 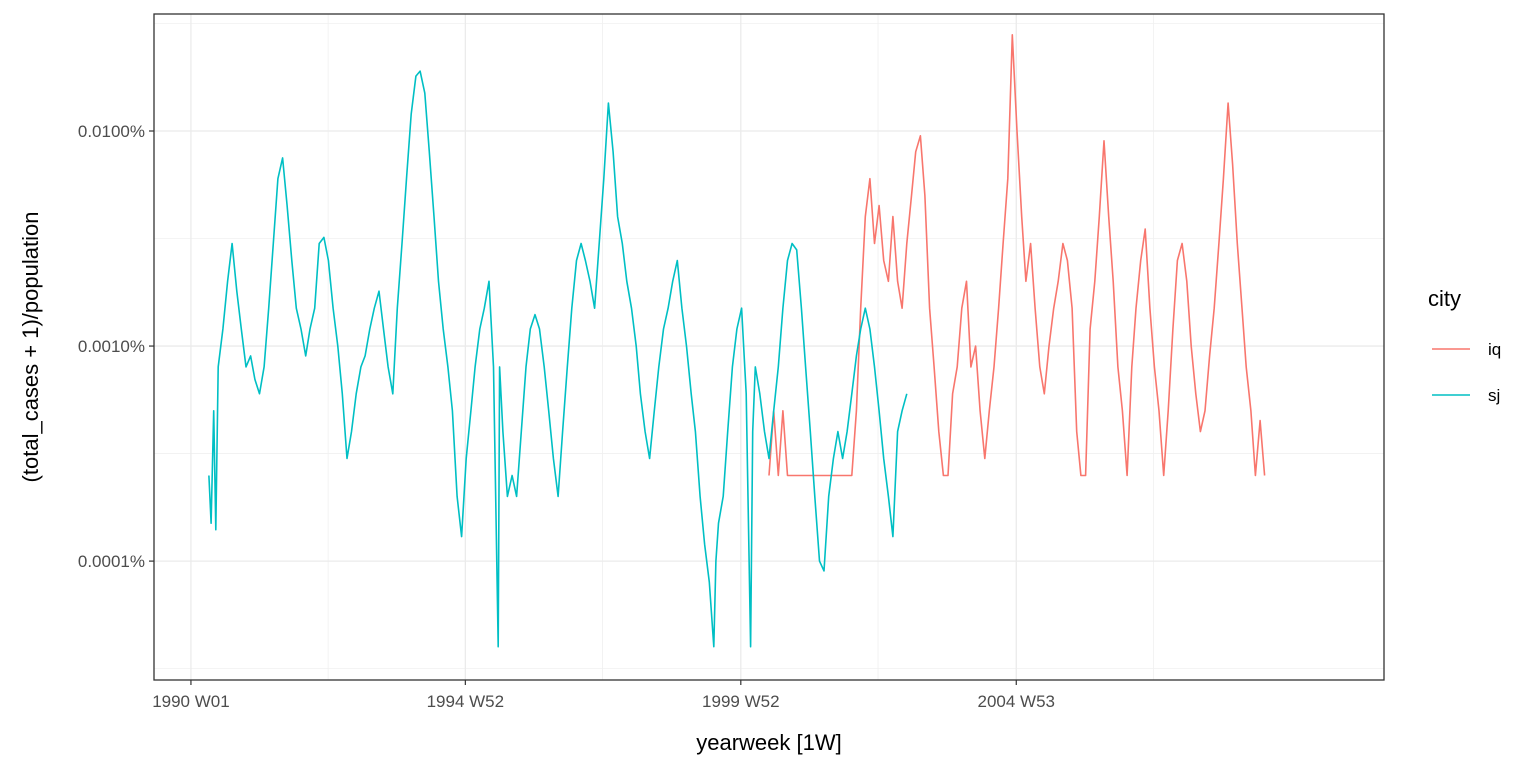 What do you see at coordinates (1494, 349) in the screenshot?
I see `legend-label-iq: iq` at bounding box center [1494, 349].